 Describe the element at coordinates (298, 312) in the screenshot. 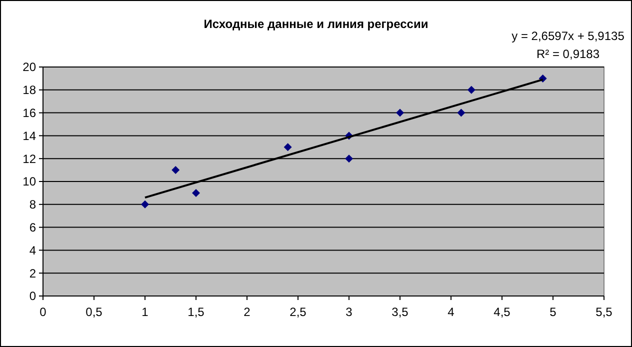

I see `x-tick-label: 2,5` at that location.